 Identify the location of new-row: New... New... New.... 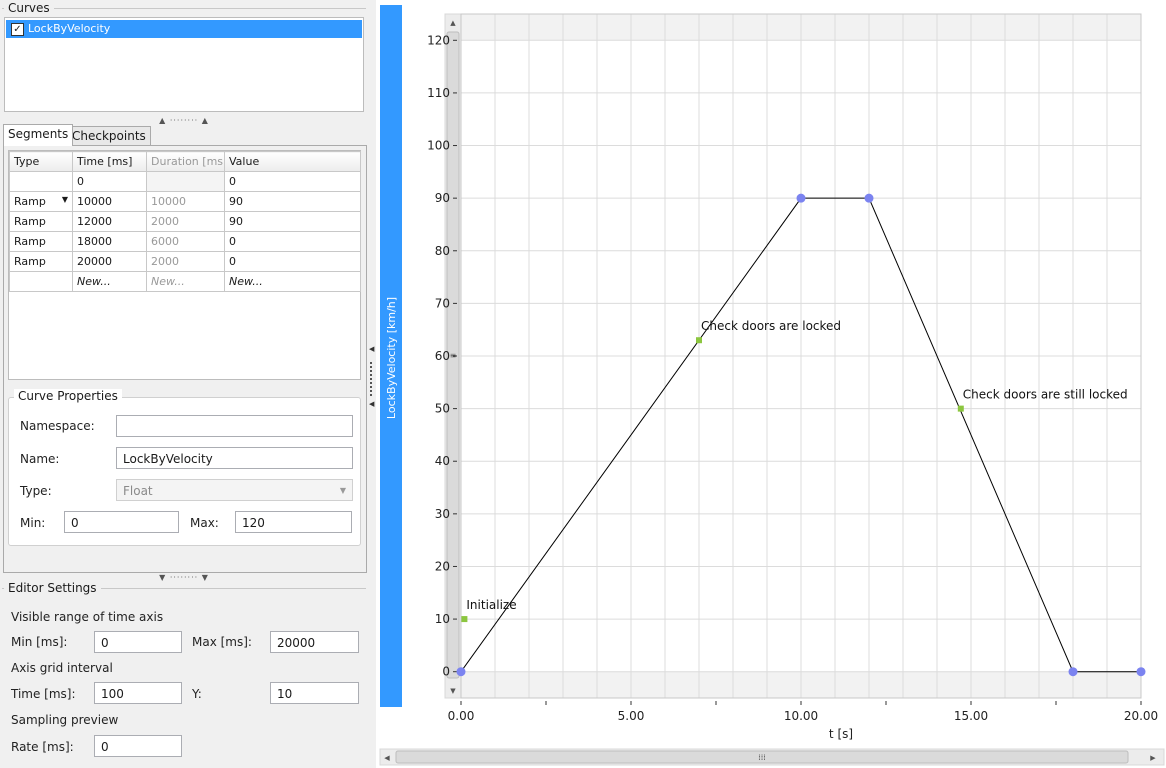
(185, 281).